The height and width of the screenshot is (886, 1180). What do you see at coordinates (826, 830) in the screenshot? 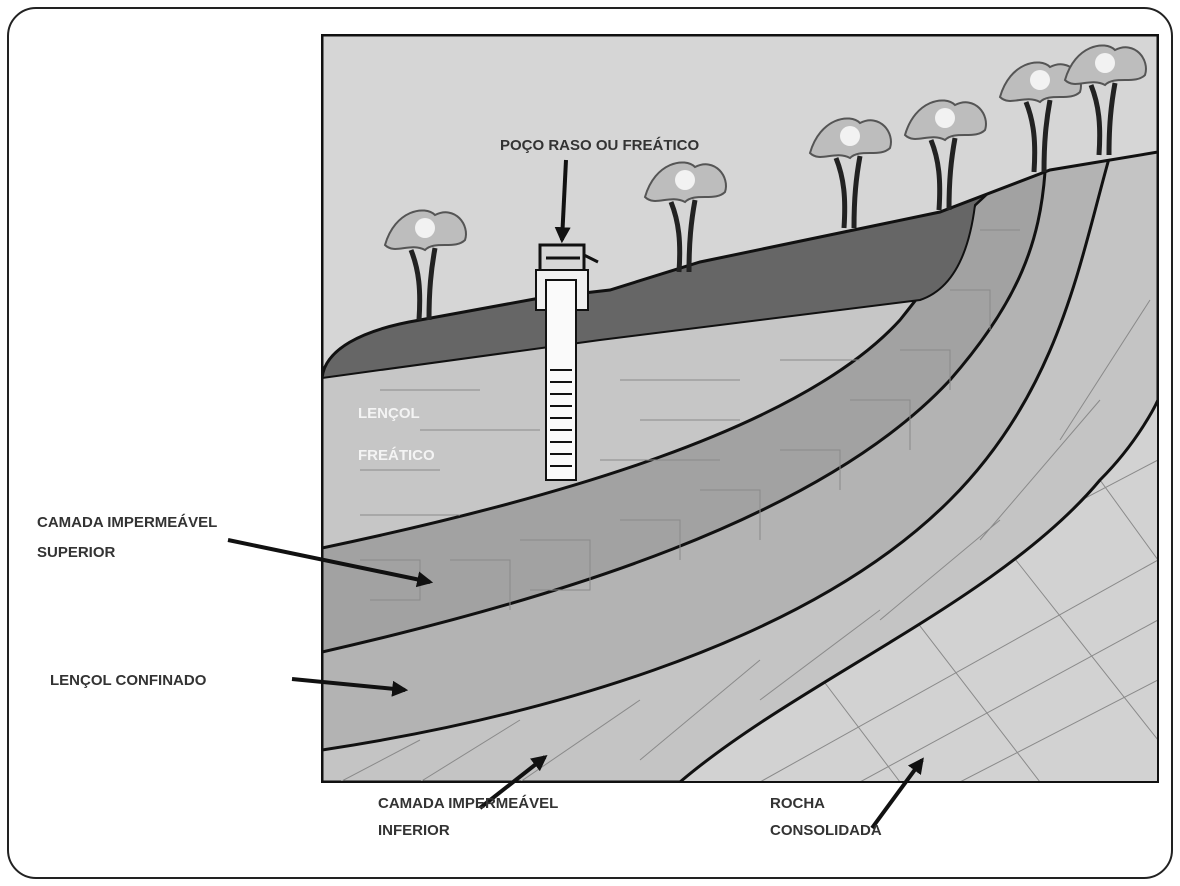
I see `label-rock: CONSOLIDADA` at bounding box center [826, 830].